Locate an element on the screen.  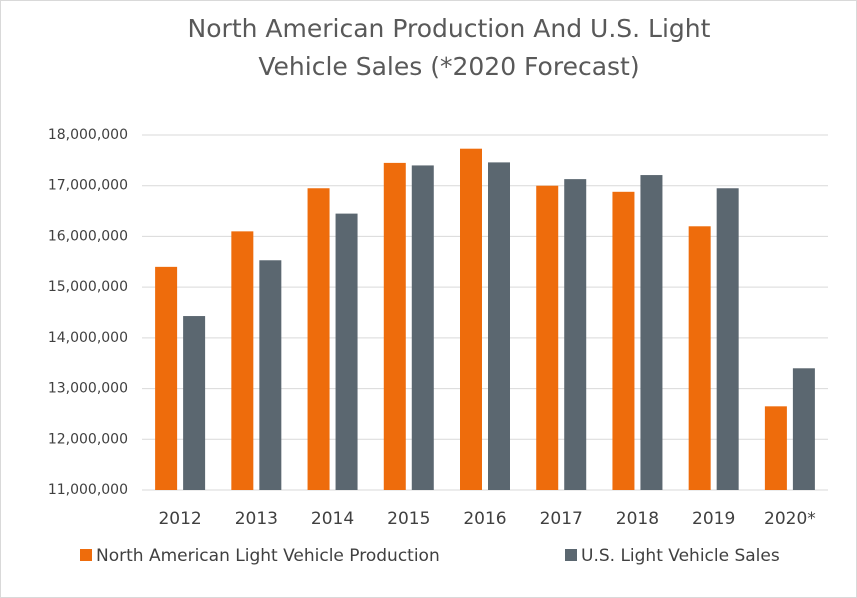
y-tick-label: 17,000,000 is located at coordinates (88, 186).